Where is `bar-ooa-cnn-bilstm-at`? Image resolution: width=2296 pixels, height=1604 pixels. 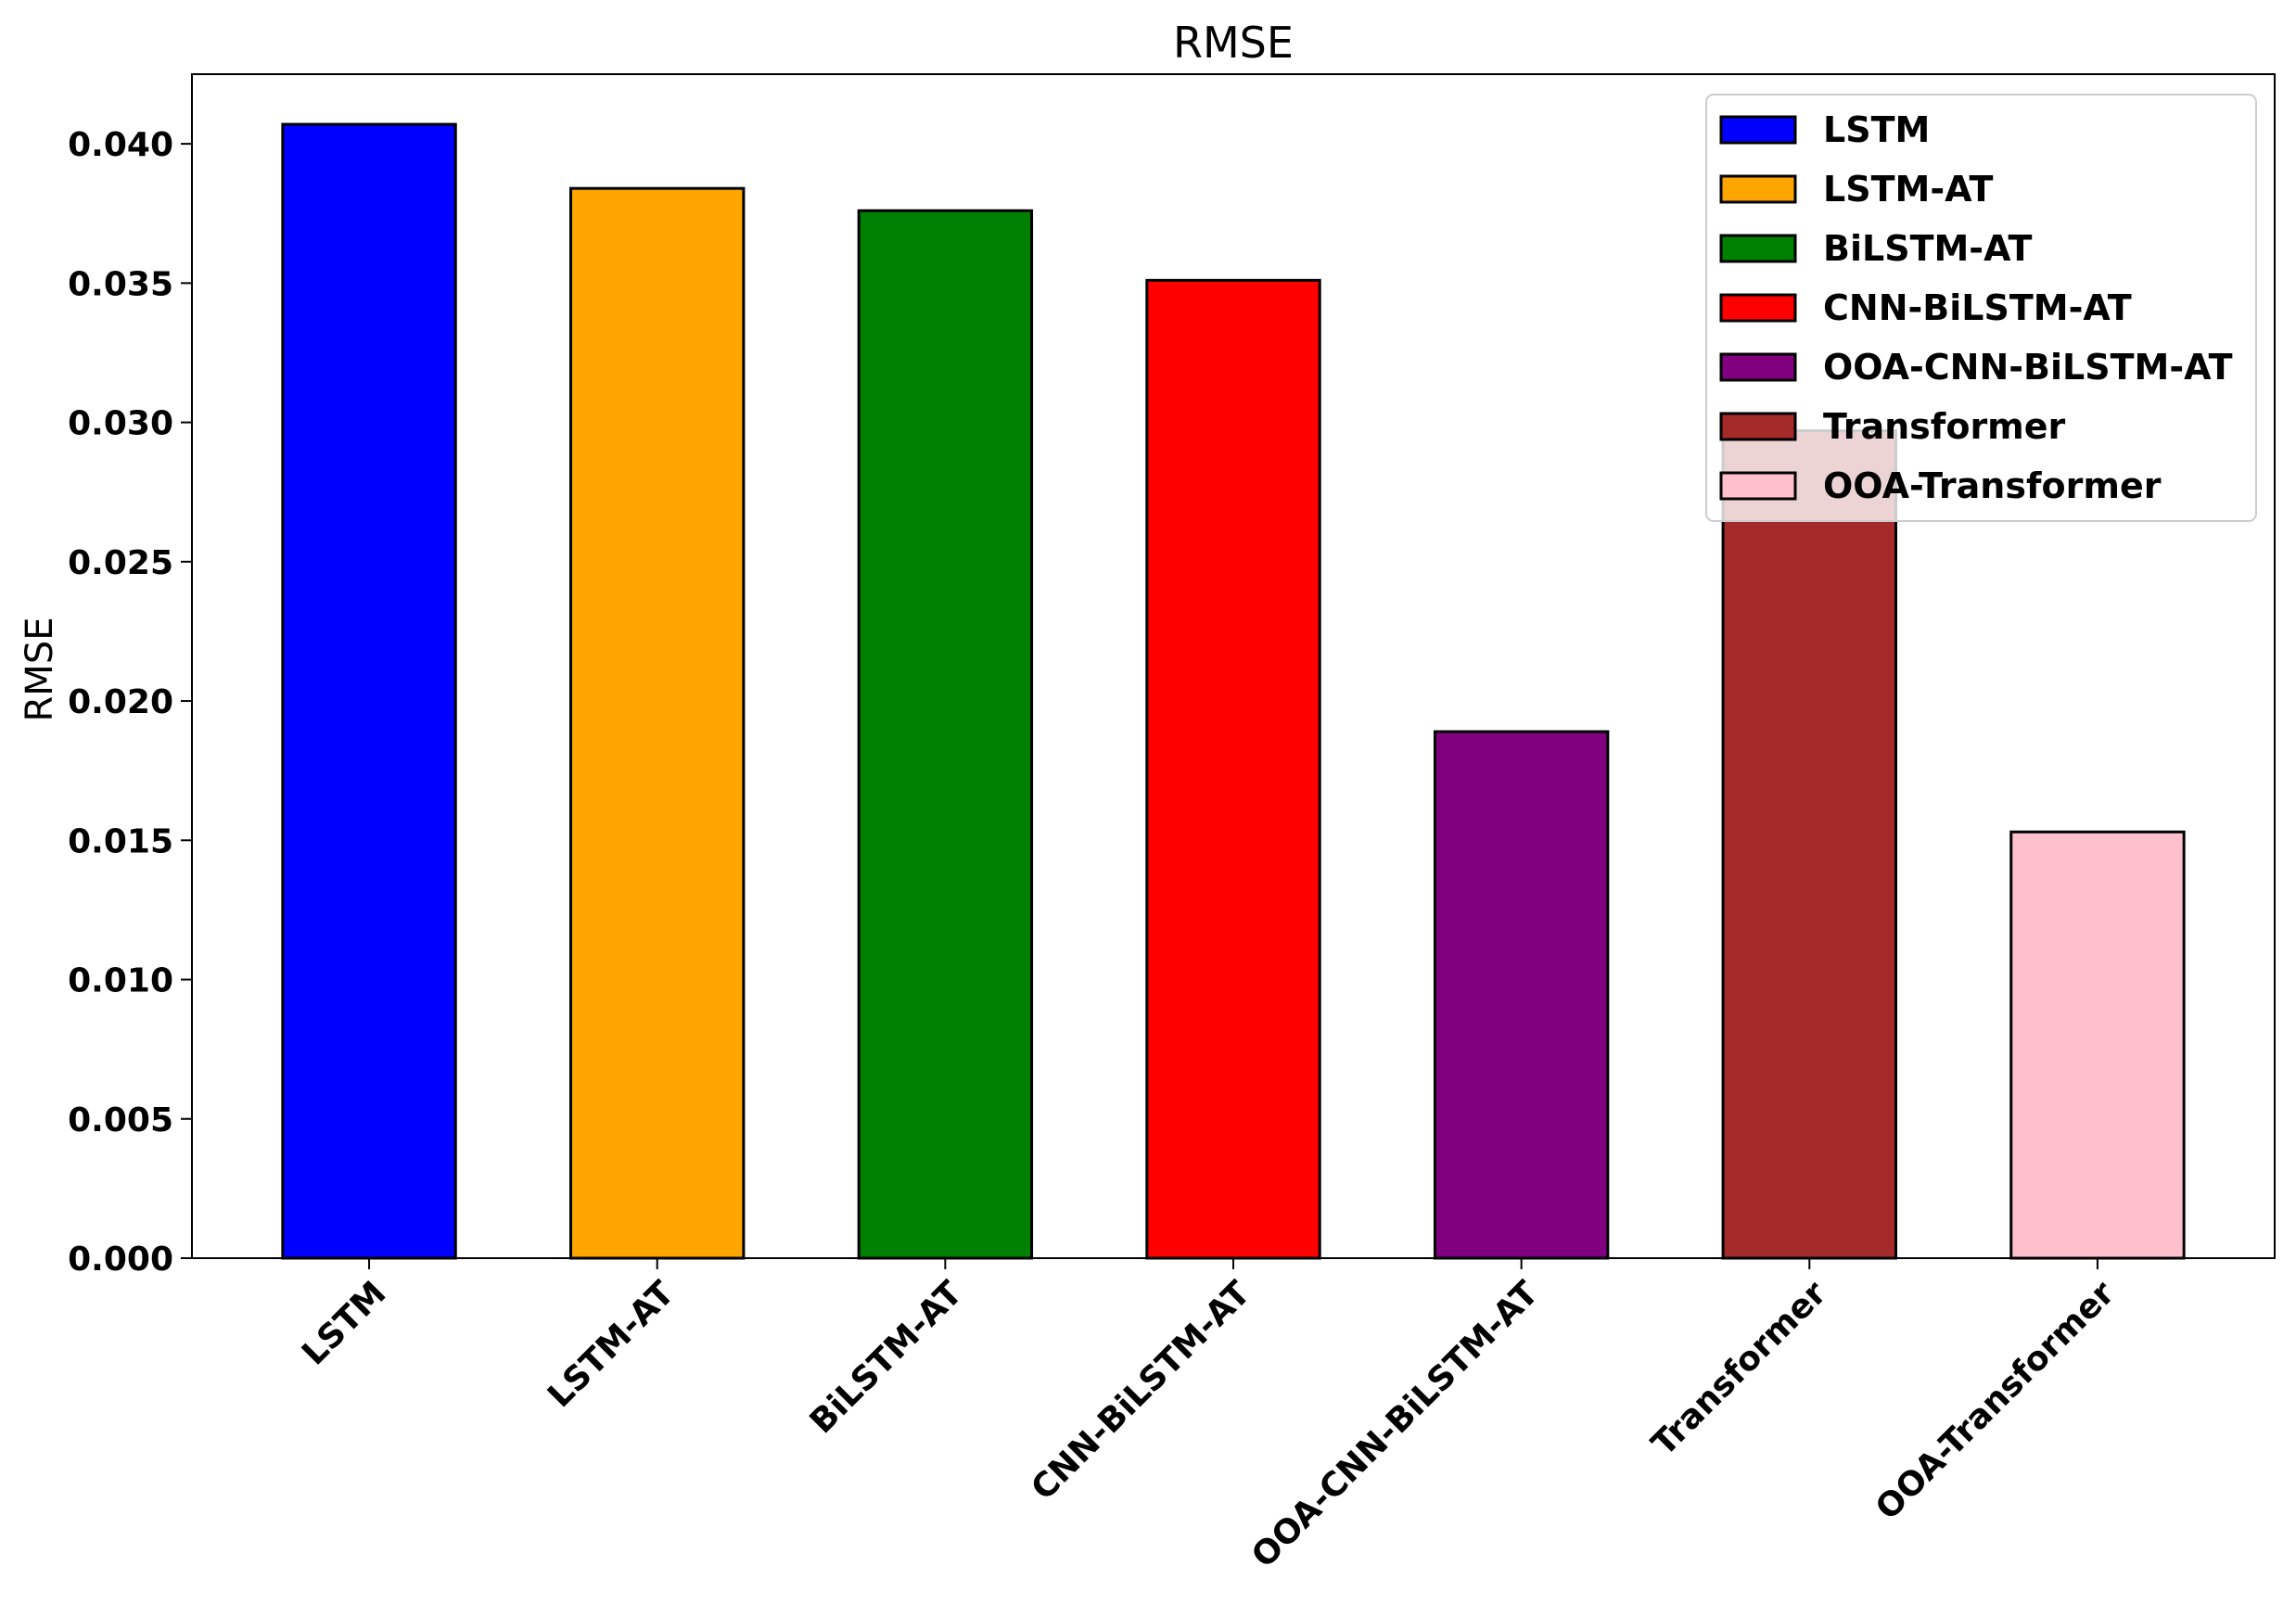
bar-ooa-cnn-bilstm-at is located at coordinates (1521, 995).